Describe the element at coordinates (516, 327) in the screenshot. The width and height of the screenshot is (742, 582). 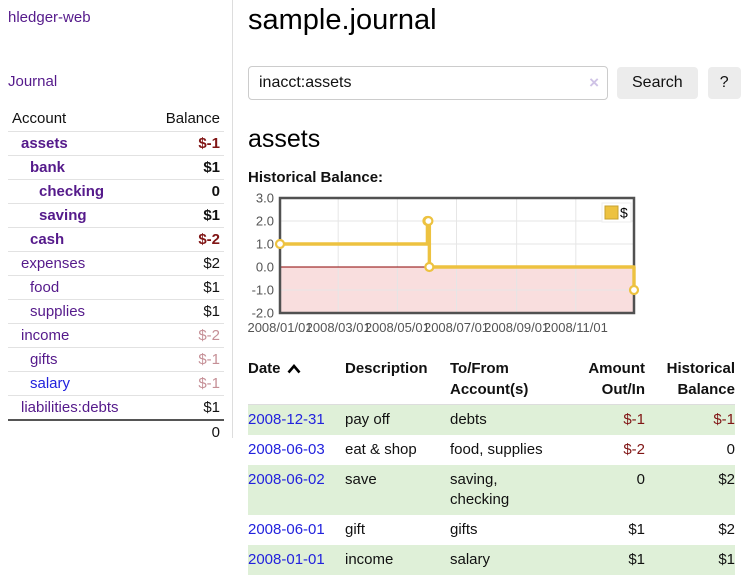
I see `svg-text: 2008/09/01` at that location.